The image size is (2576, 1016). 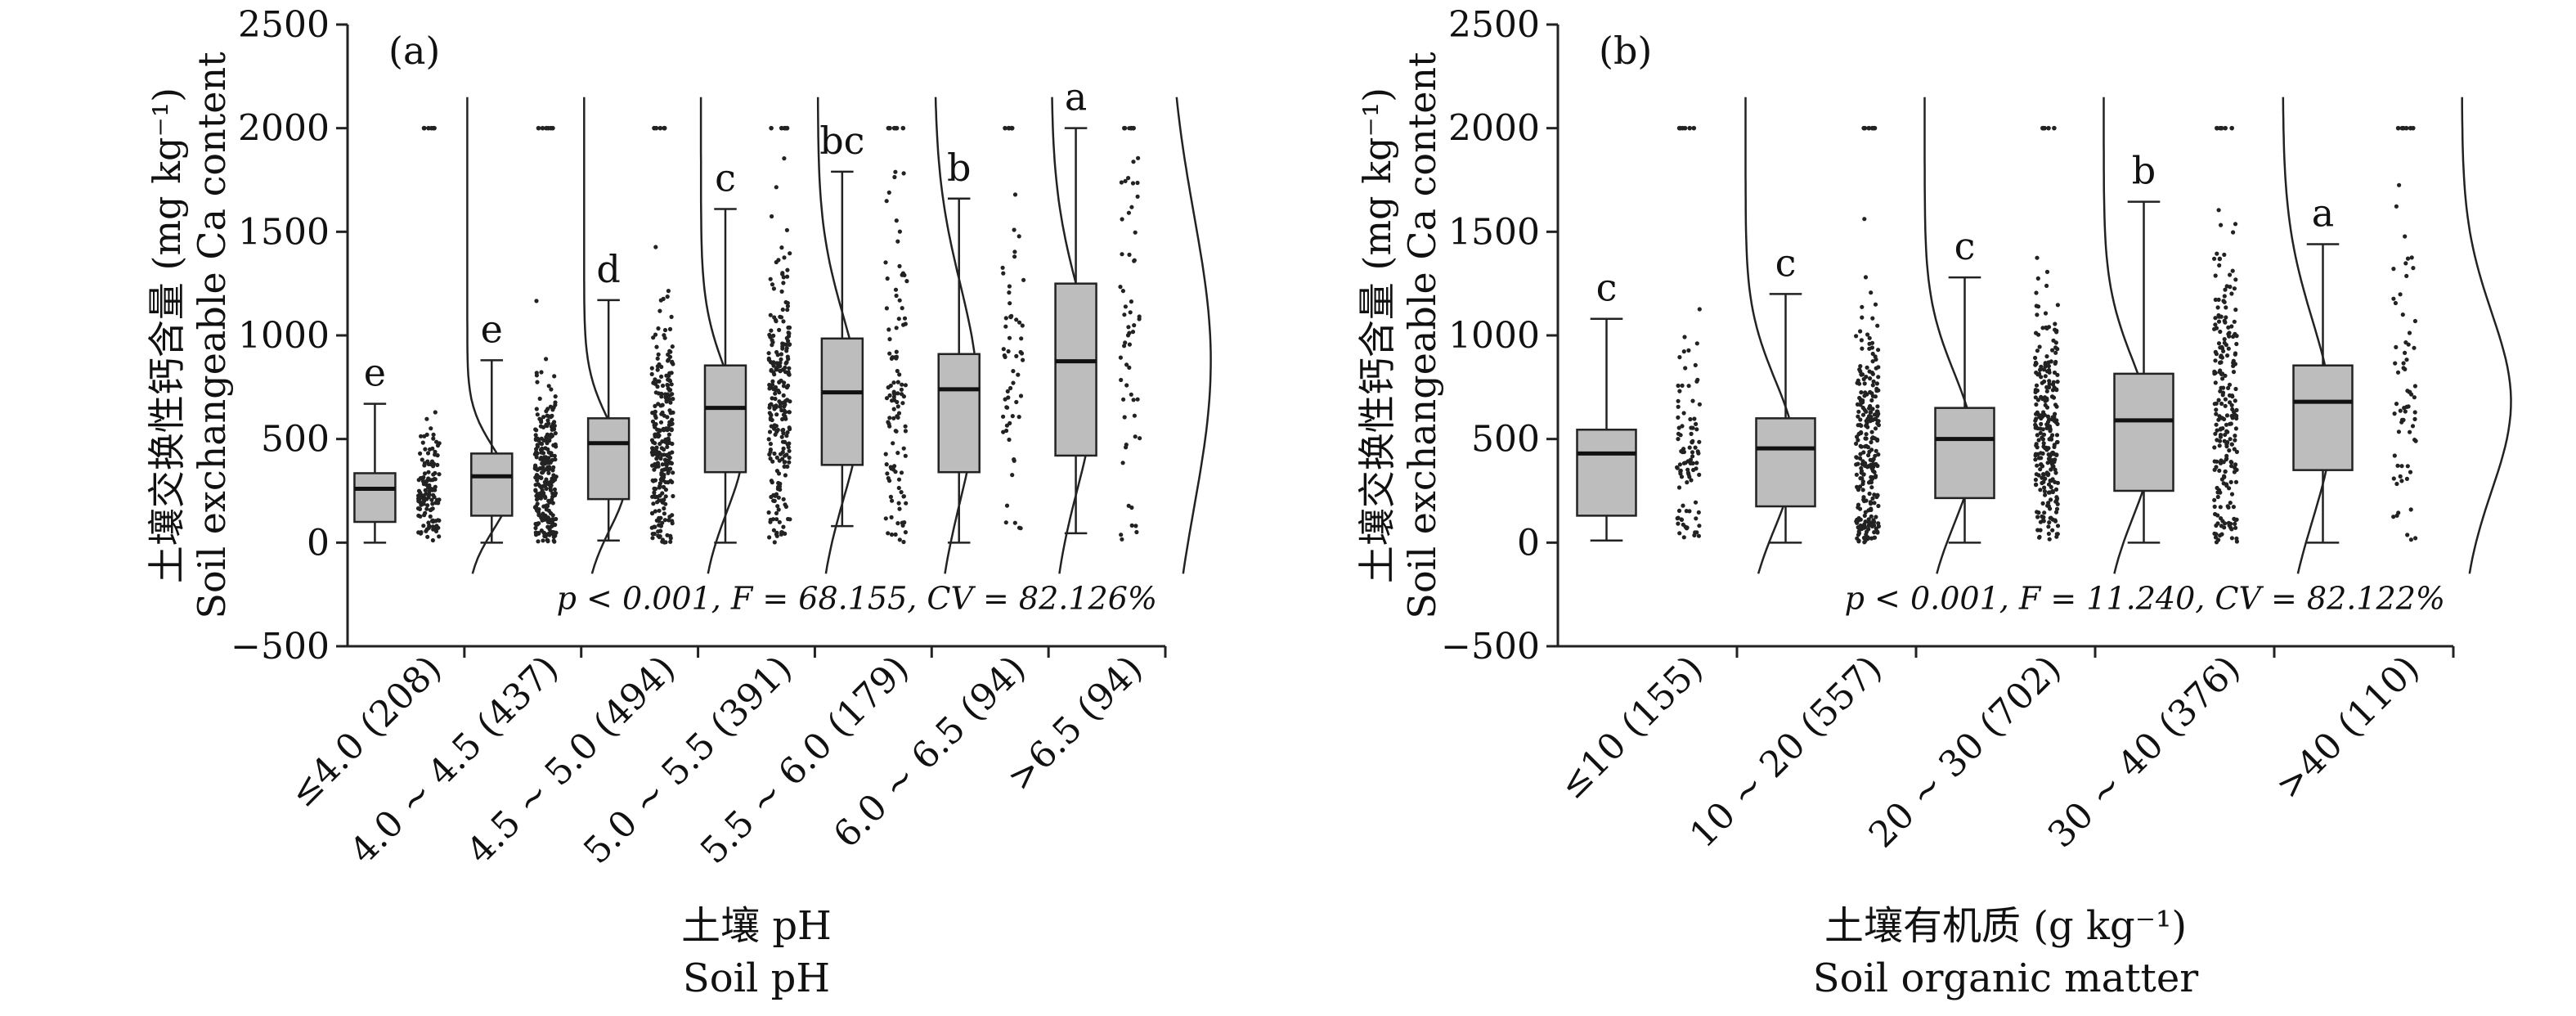 I want to click on y-tick-label: 500, so click(x=1505, y=440).